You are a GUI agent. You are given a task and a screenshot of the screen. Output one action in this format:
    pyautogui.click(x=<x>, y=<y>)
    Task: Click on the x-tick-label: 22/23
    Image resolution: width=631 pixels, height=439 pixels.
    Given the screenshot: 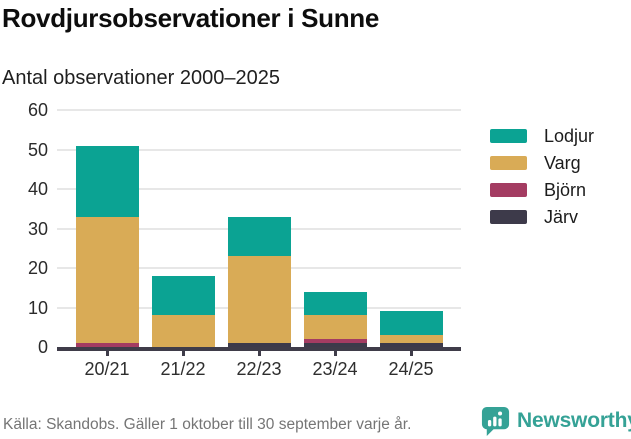 What is the action you would take?
    pyautogui.click(x=259, y=369)
    